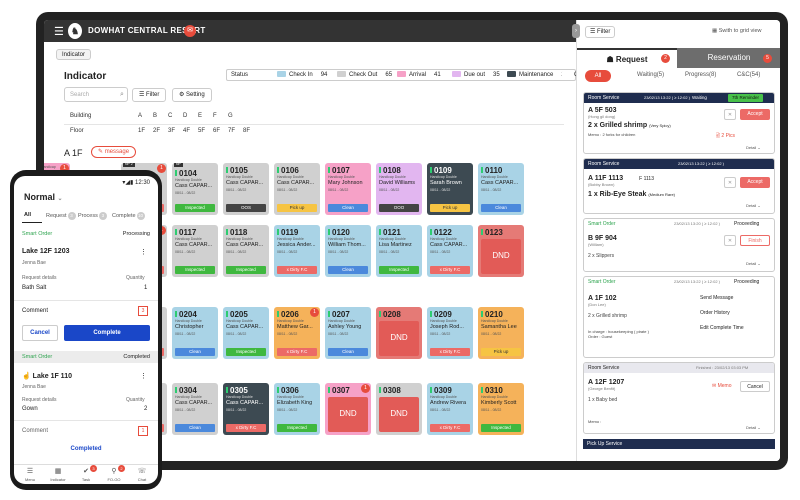  Describe the element at coordinates (59, 32) in the screenshot. I see `menu-icon: ☰` at that location.